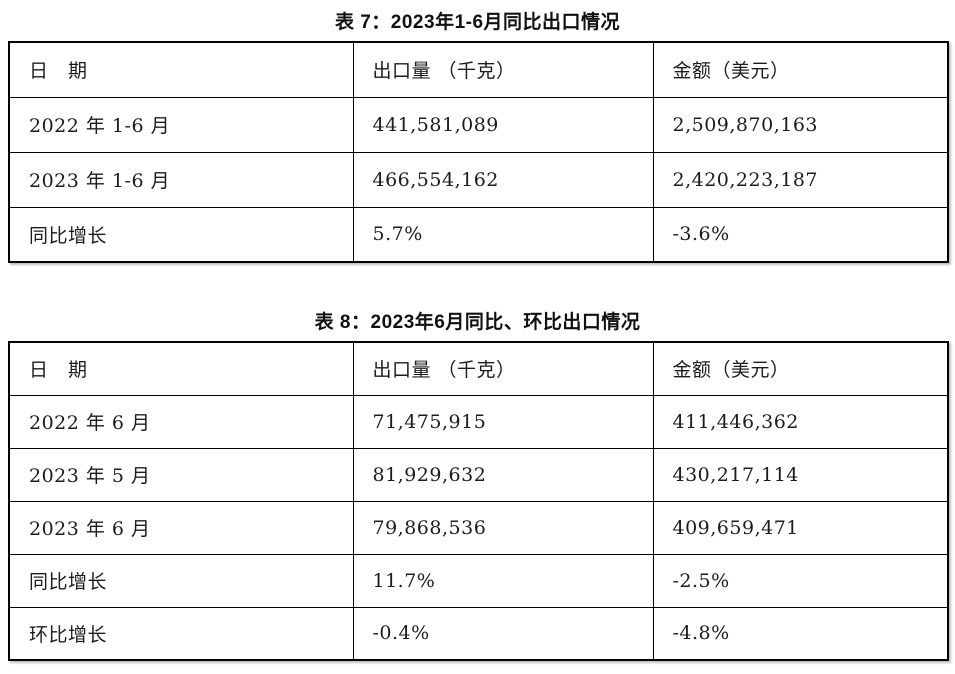 This screenshot has width=955, height=674. Describe the element at coordinates (503, 179) in the screenshot. I see `table-cell-volume: 466,554,162` at that location.